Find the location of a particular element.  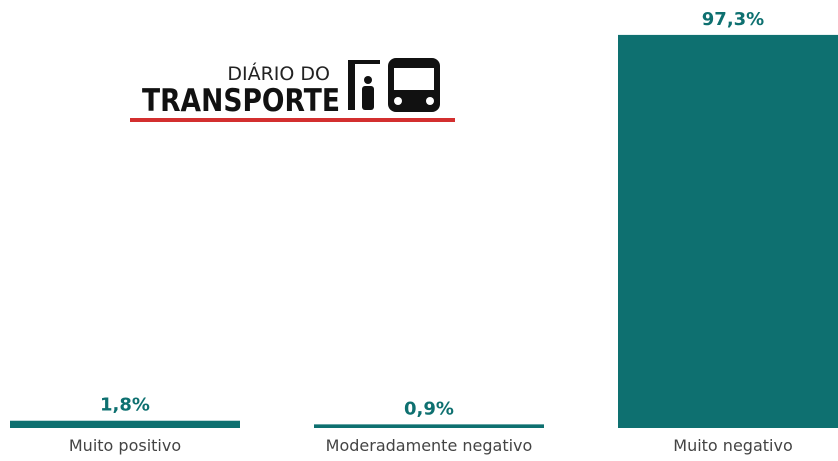

logo-line2: TRANSPORTE is located at coordinates (241, 101).